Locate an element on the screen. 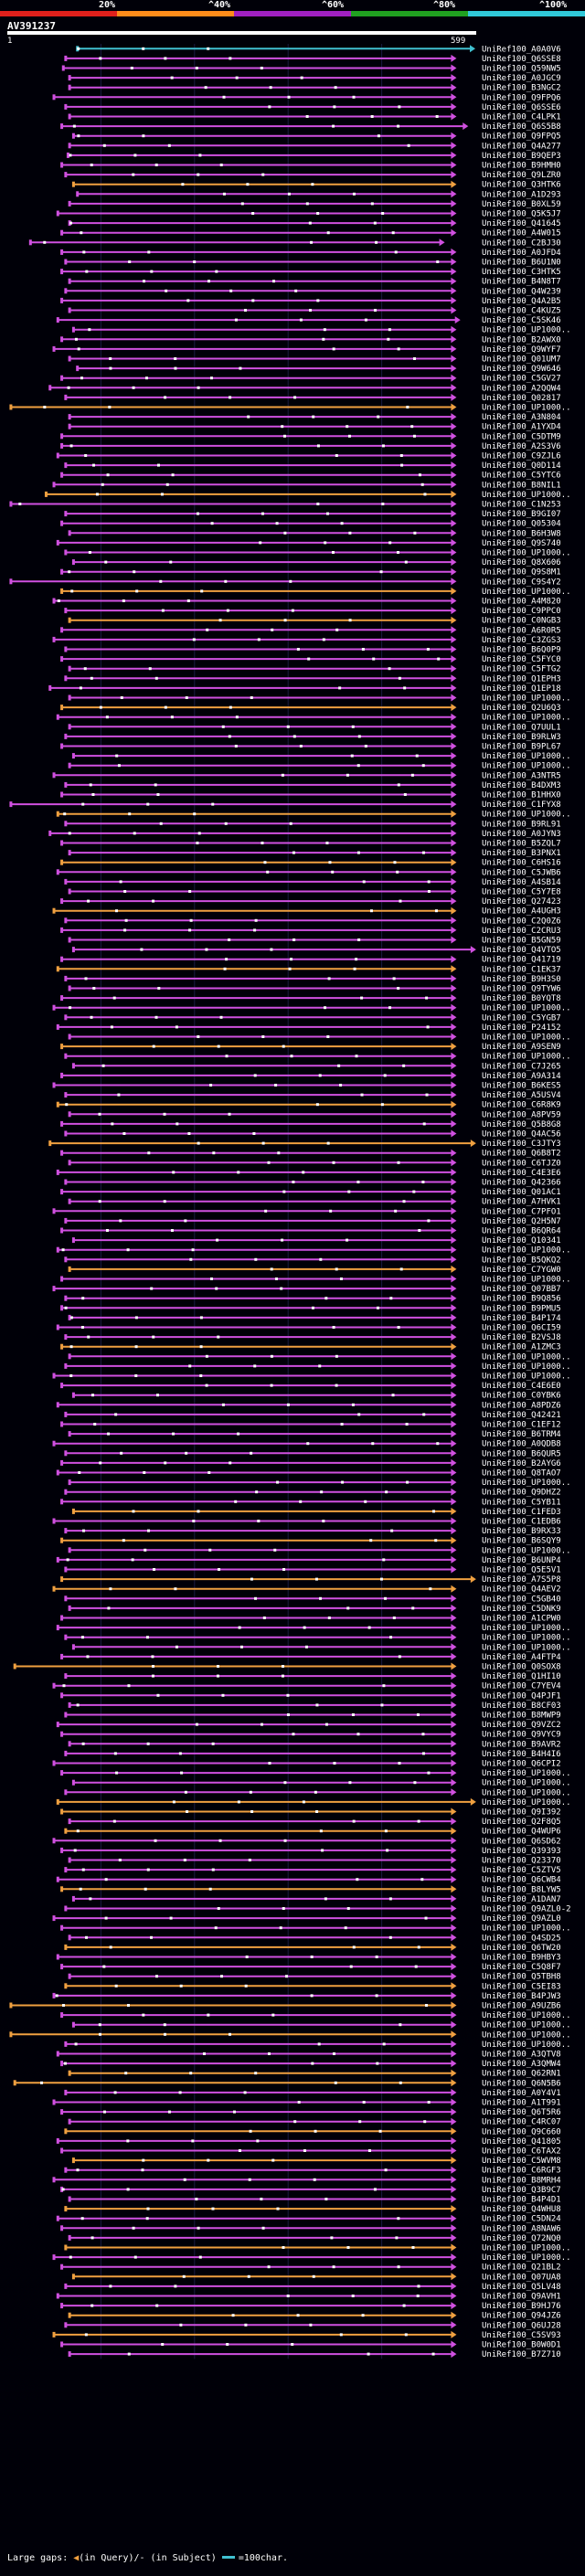 The image size is (585, 2576). hit-label: UniRef100_Q41719 is located at coordinates (521, 960).